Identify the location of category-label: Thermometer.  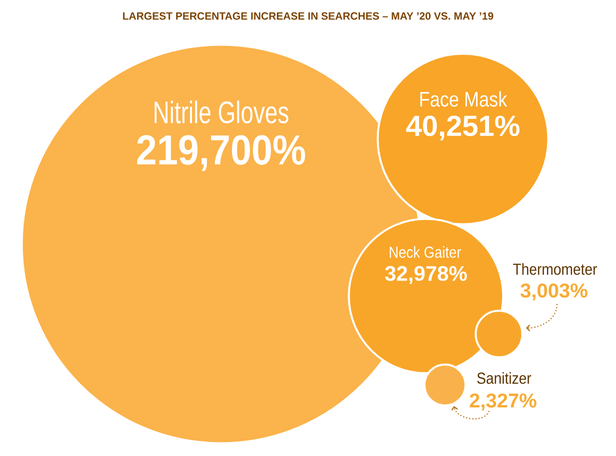
(555, 269).